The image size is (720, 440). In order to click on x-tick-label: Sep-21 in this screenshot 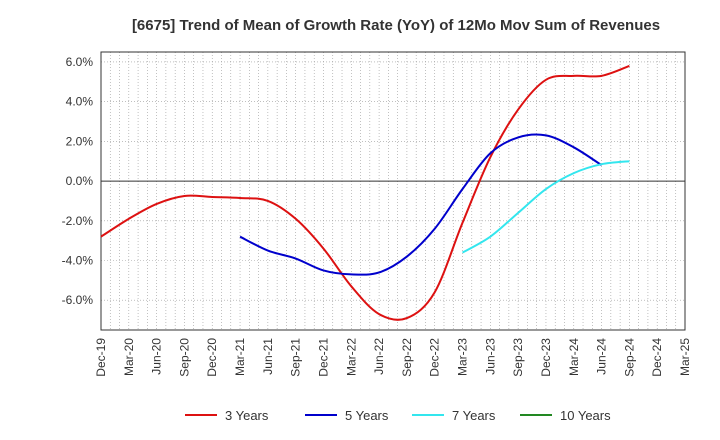, I will do `click(296, 357)`.